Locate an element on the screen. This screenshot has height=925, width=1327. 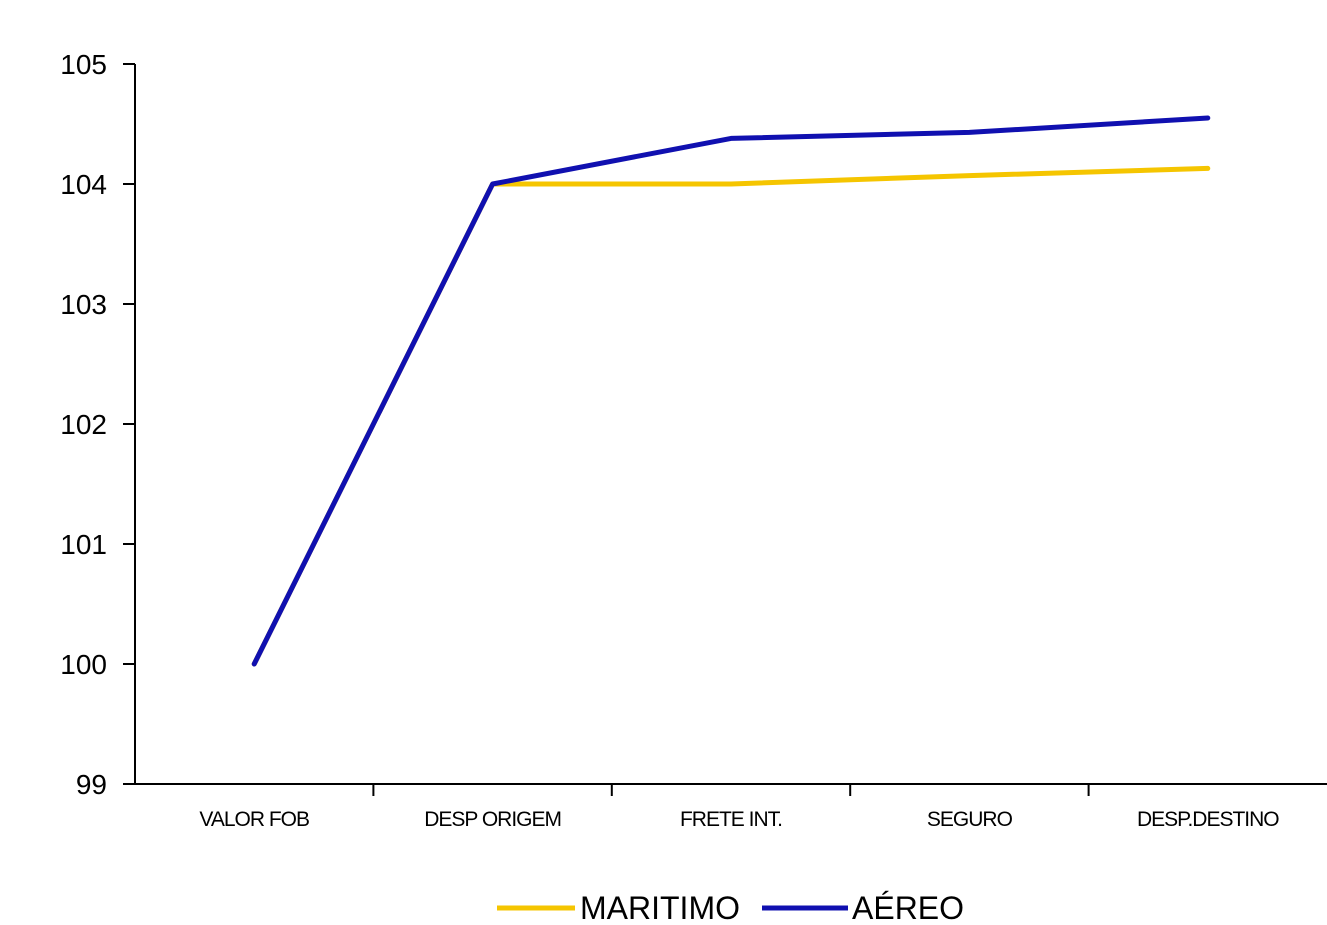
x-tick-label: VALOR FOB is located at coordinates (254, 819).